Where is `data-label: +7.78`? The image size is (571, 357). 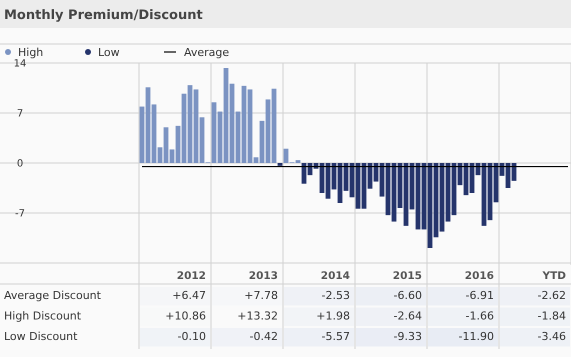 data-label: +7.78 is located at coordinates (261, 295).